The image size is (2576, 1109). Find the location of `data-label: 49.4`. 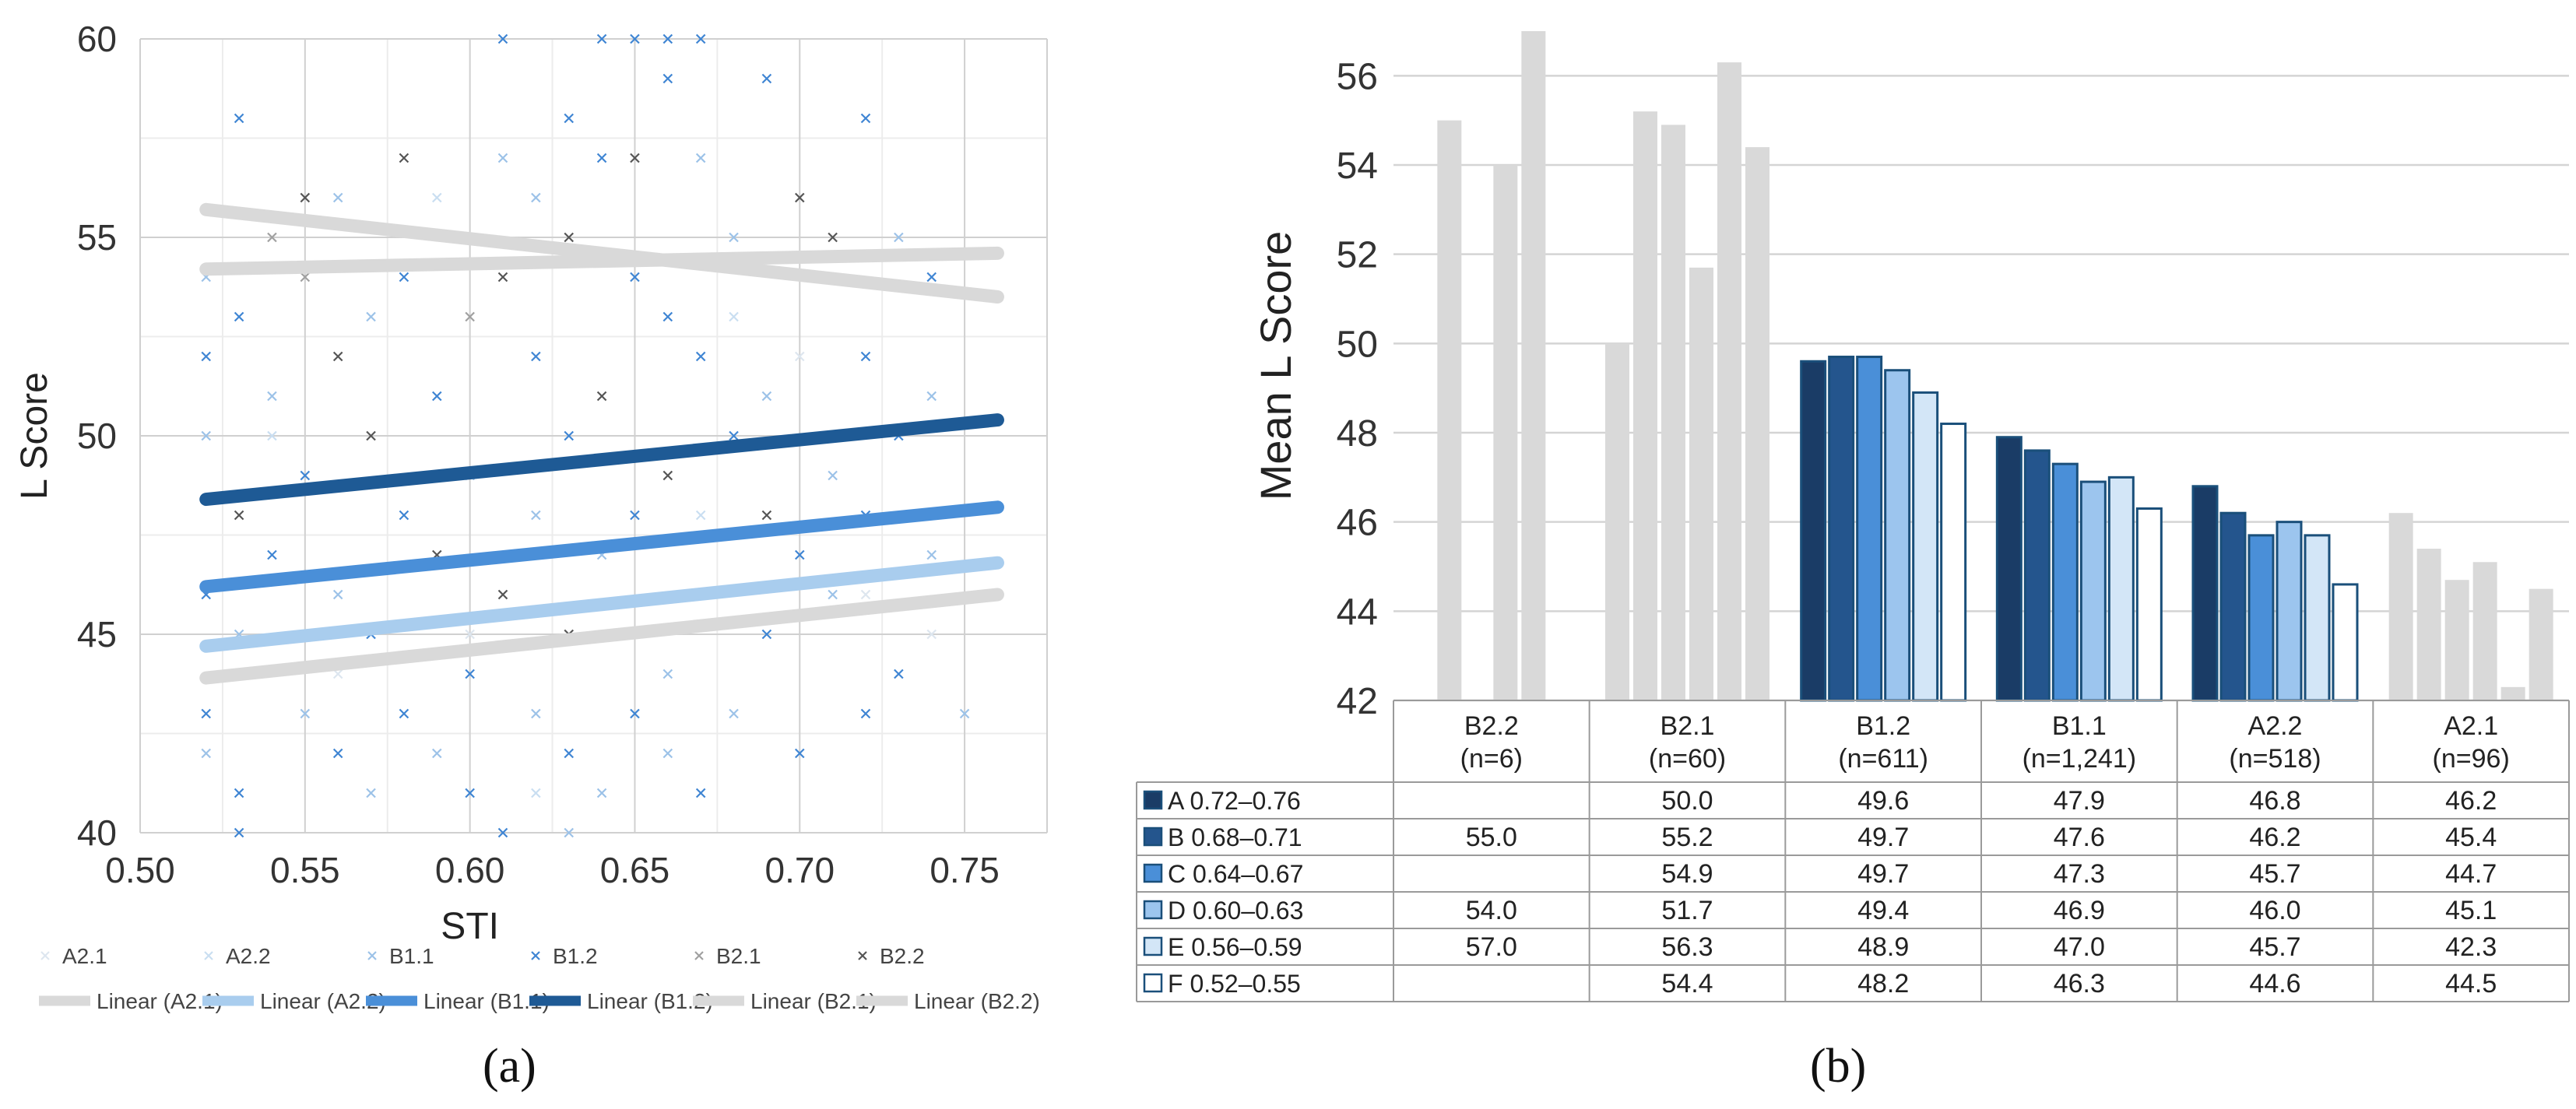

data-label: 49.4 is located at coordinates (1883, 910).